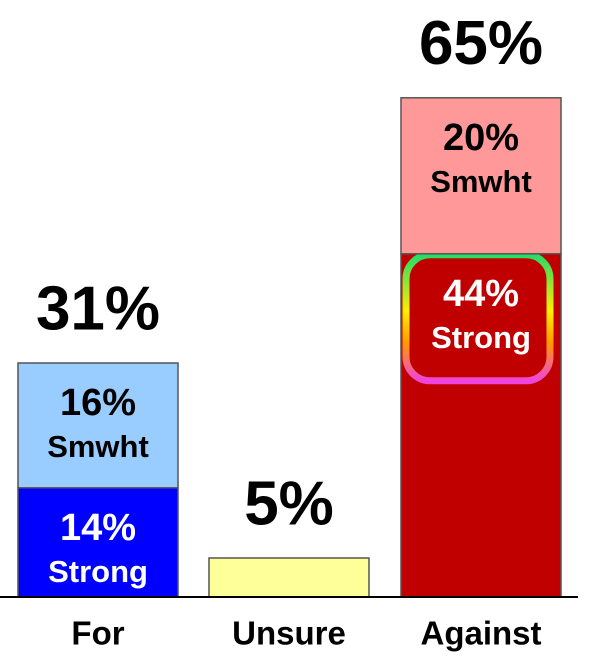 The width and height of the screenshot is (597, 663). What do you see at coordinates (98, 308) in the screenshot?
I see `total-label: 31%` at bounding box center [98, 308].